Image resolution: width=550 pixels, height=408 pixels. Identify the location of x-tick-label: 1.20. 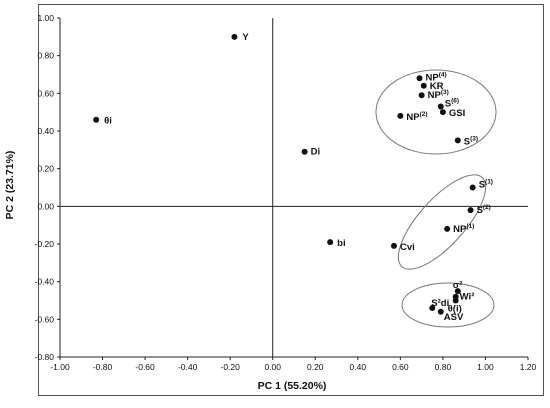
(528, 367).